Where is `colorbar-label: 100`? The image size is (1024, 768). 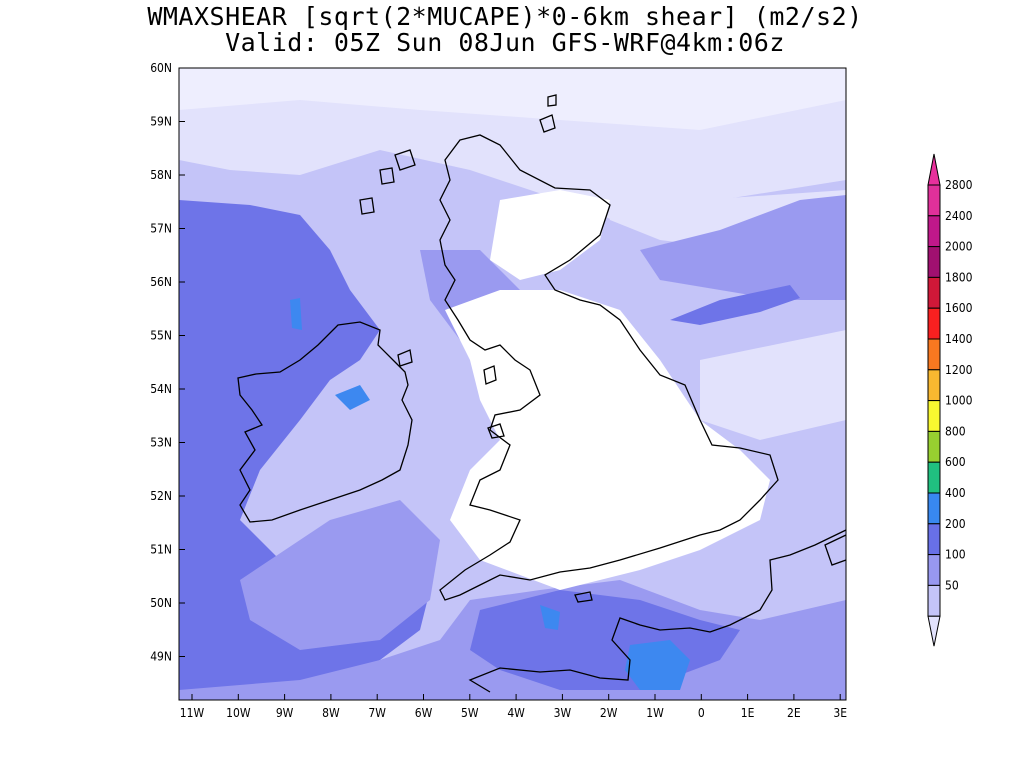 colorbar-label: 100 is located at coordinates (955, 555).